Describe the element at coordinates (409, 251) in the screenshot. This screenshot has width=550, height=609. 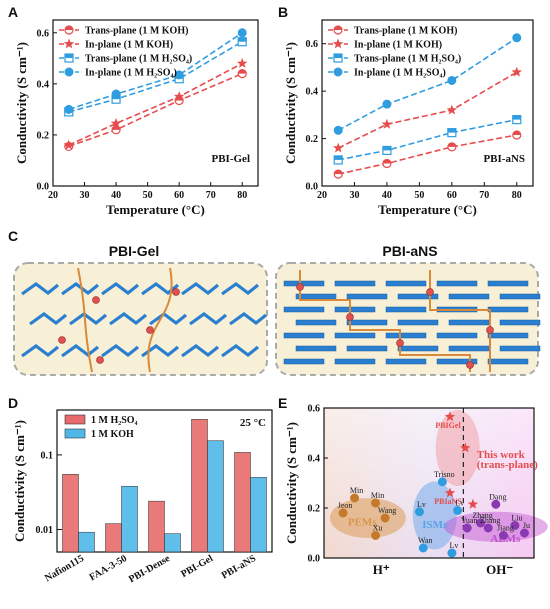
I see `pbi-ans-title: PBI-aNS` at that location.